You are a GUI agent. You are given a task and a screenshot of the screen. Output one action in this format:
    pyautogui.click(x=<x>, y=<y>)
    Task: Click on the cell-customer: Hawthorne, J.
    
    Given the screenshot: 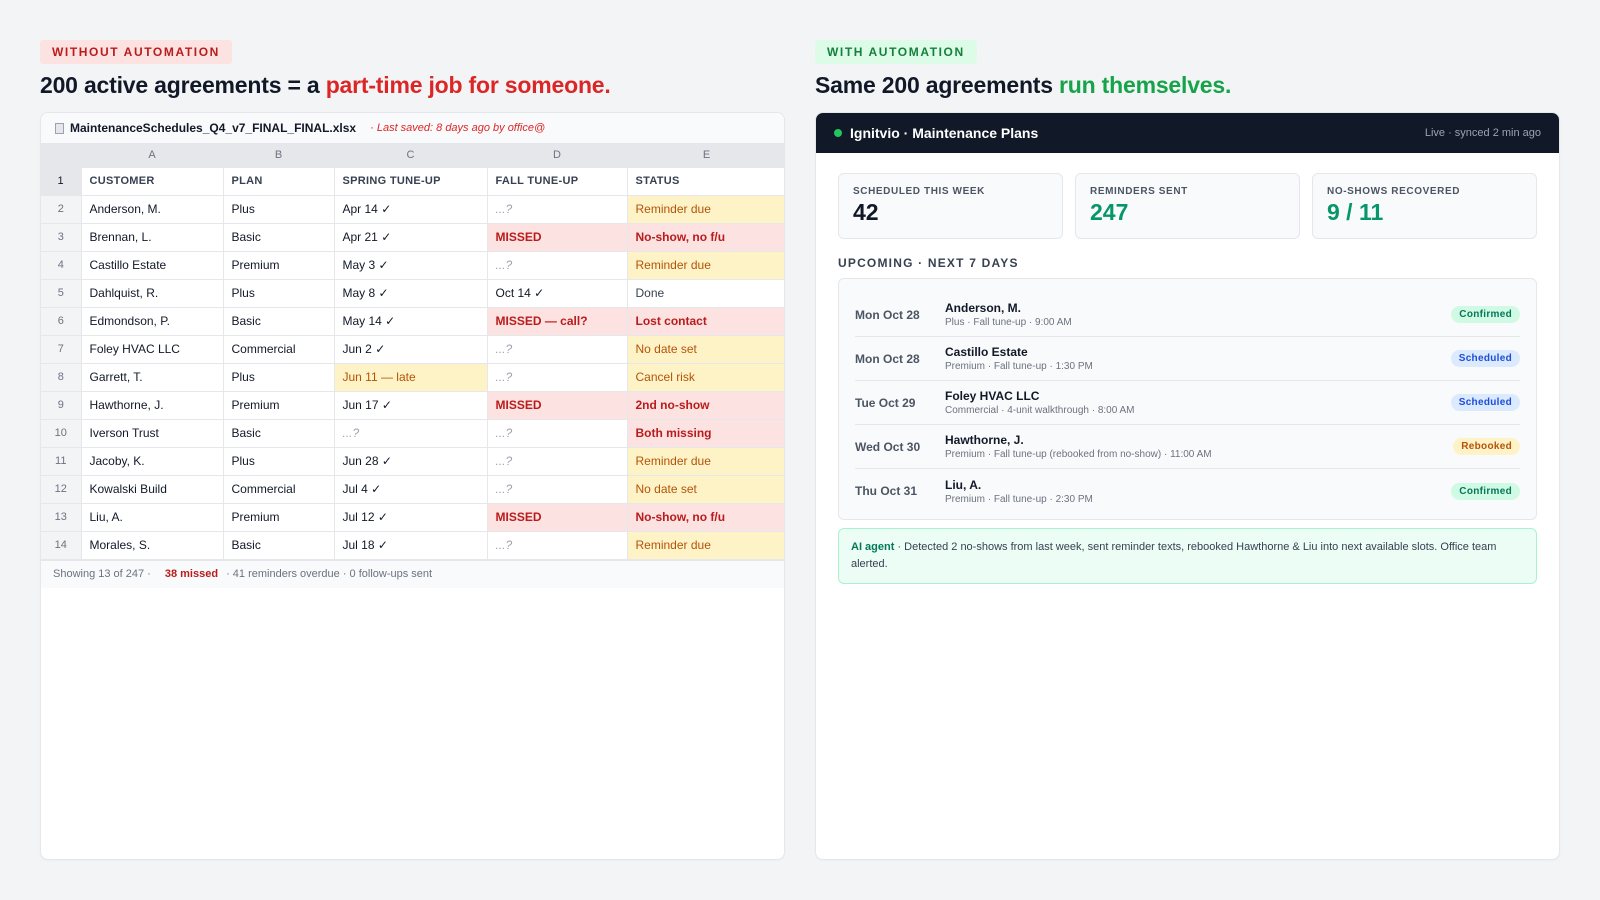 What is the action you would take?
    pyautogui.click(x=152, y=405)
    